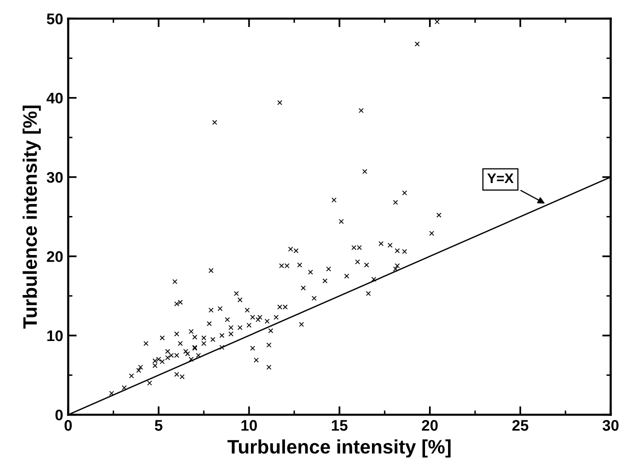 The width and height of the screenshot is (620, 466). What do you see at coordinates (54, 19) in the screenshot?
I see `y-tick-label: 50` at bounding box center [54, 19].